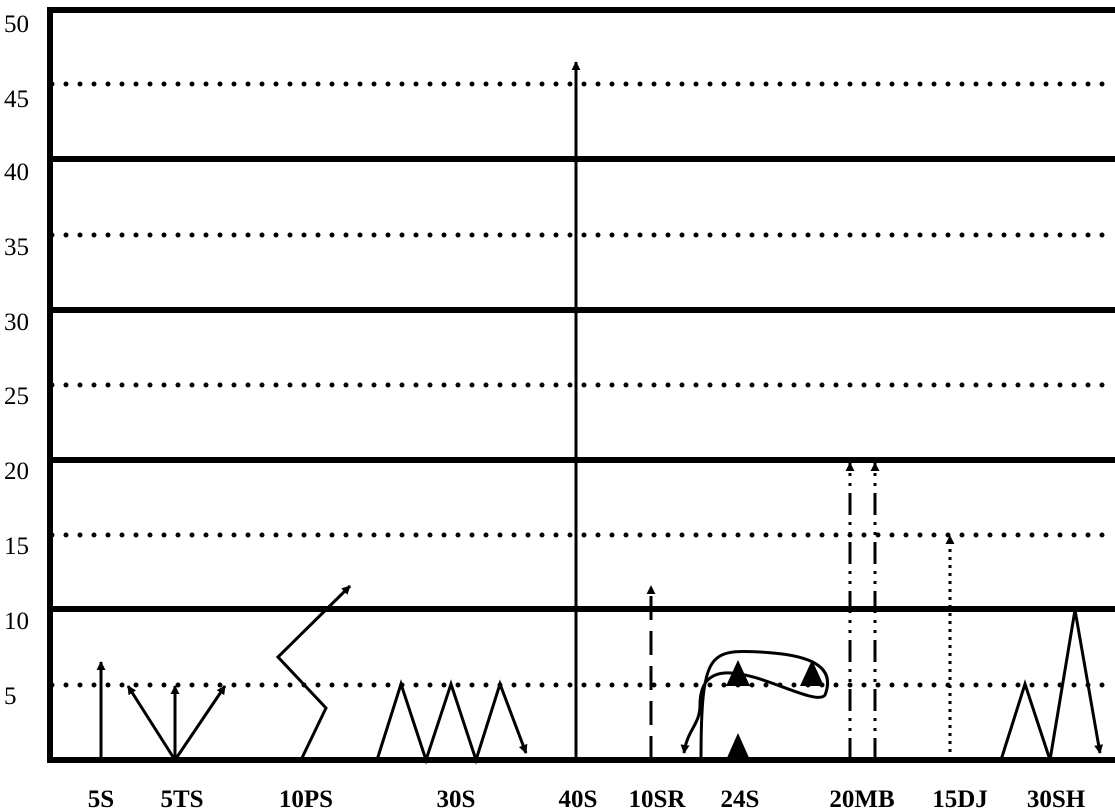  Describe the element at coordinates (738, 746) in the screenshot. I see `triangle-marker-24s-start` at that location.